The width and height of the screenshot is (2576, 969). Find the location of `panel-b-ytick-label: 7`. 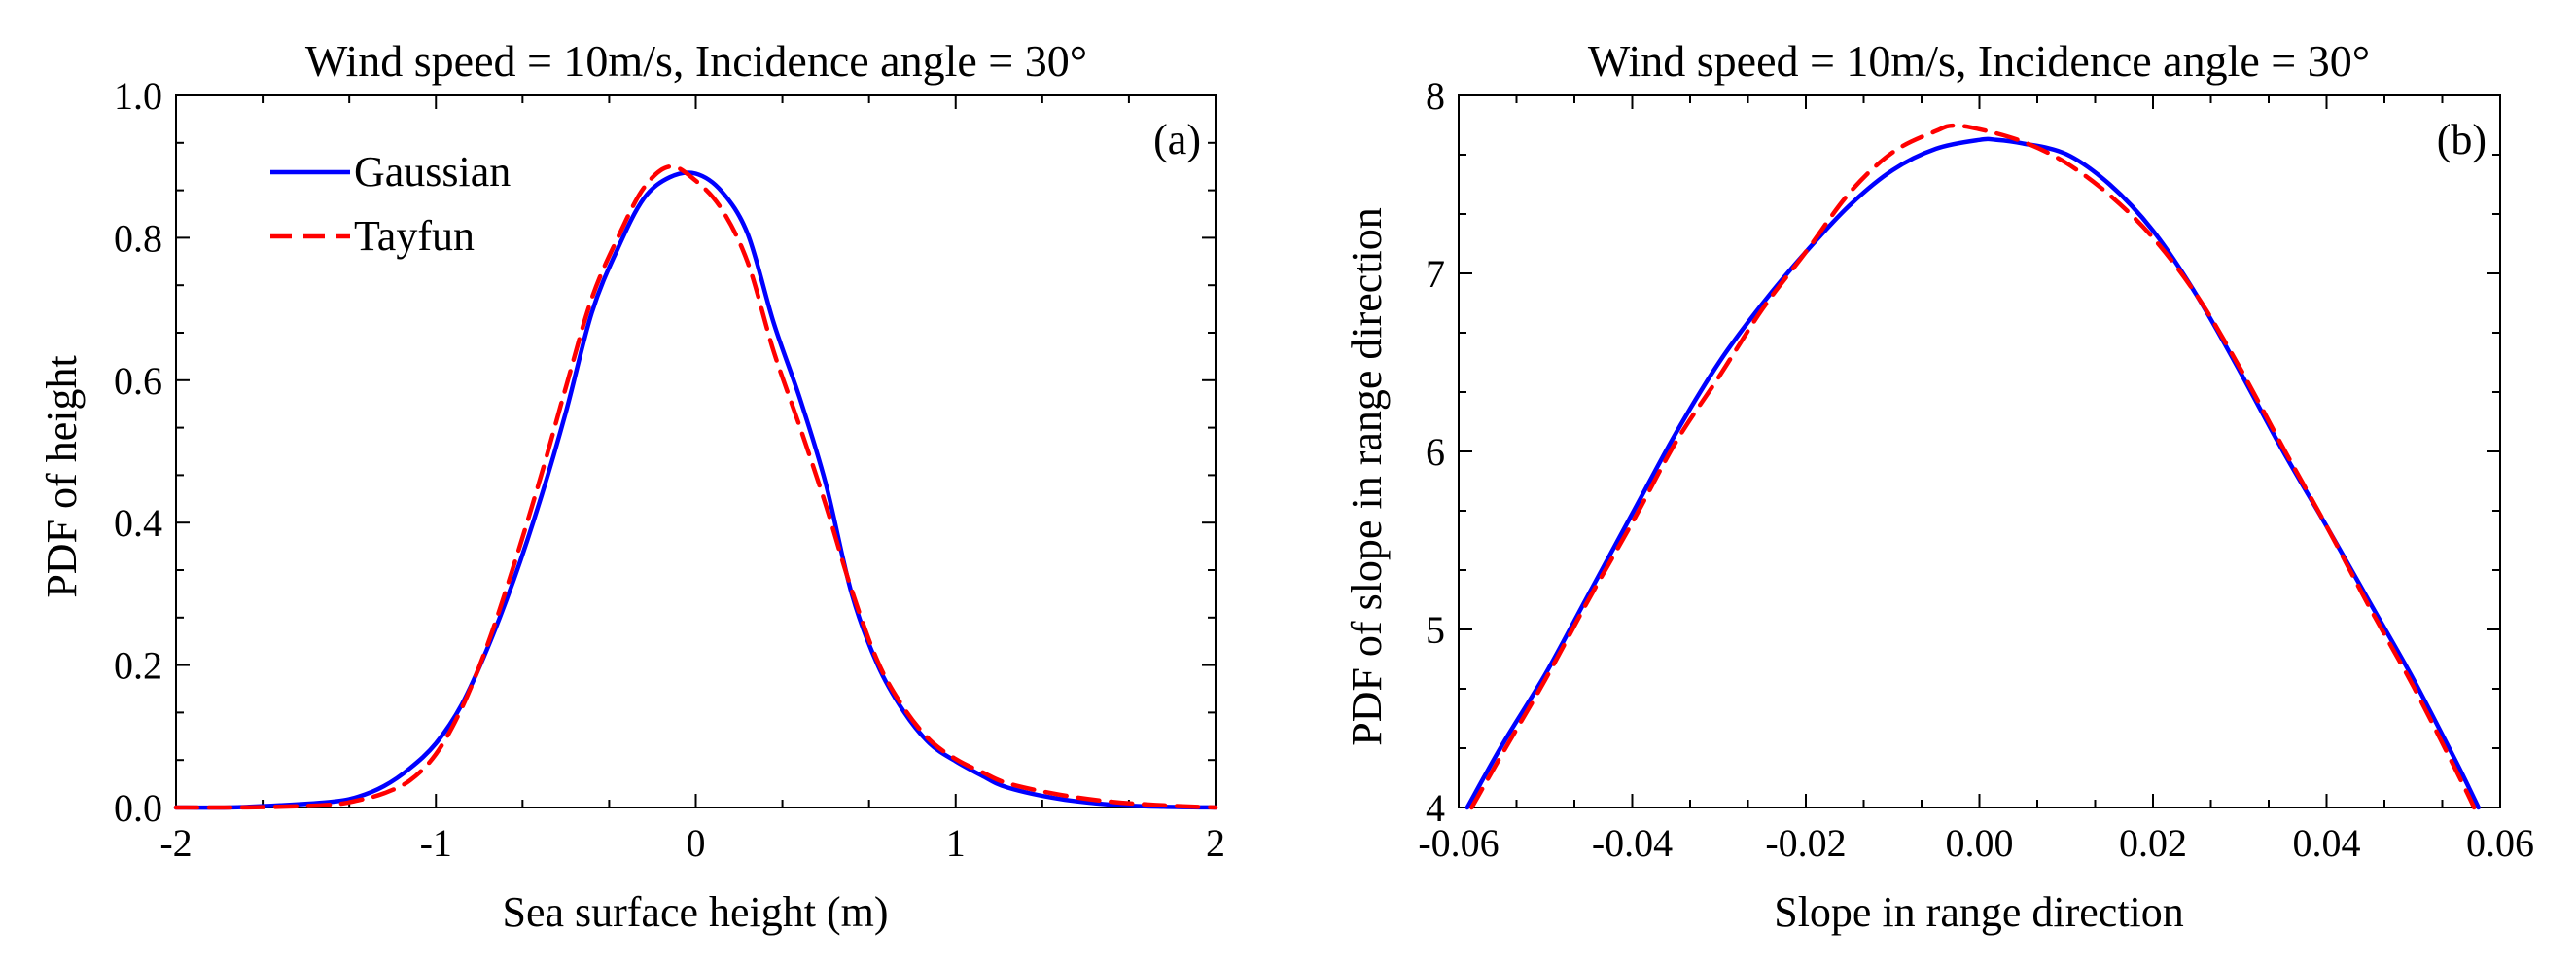

panel-b-ytick-label: 7 is located at coordinates (1436, 274).